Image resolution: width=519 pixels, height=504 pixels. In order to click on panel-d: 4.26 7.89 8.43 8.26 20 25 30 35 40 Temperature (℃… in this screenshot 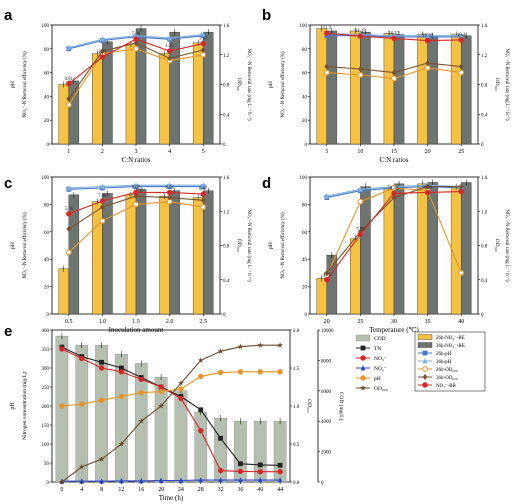, I will do `click(389, 255)`.